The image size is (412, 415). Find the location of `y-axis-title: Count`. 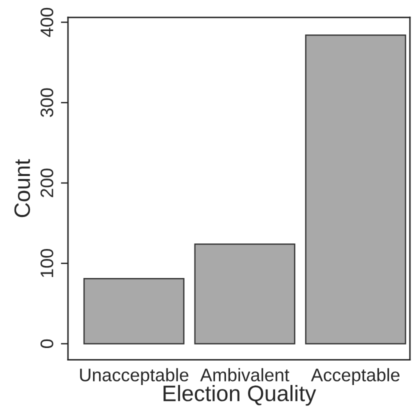

y-axis-title: Count is located at coordinates (22, 188).